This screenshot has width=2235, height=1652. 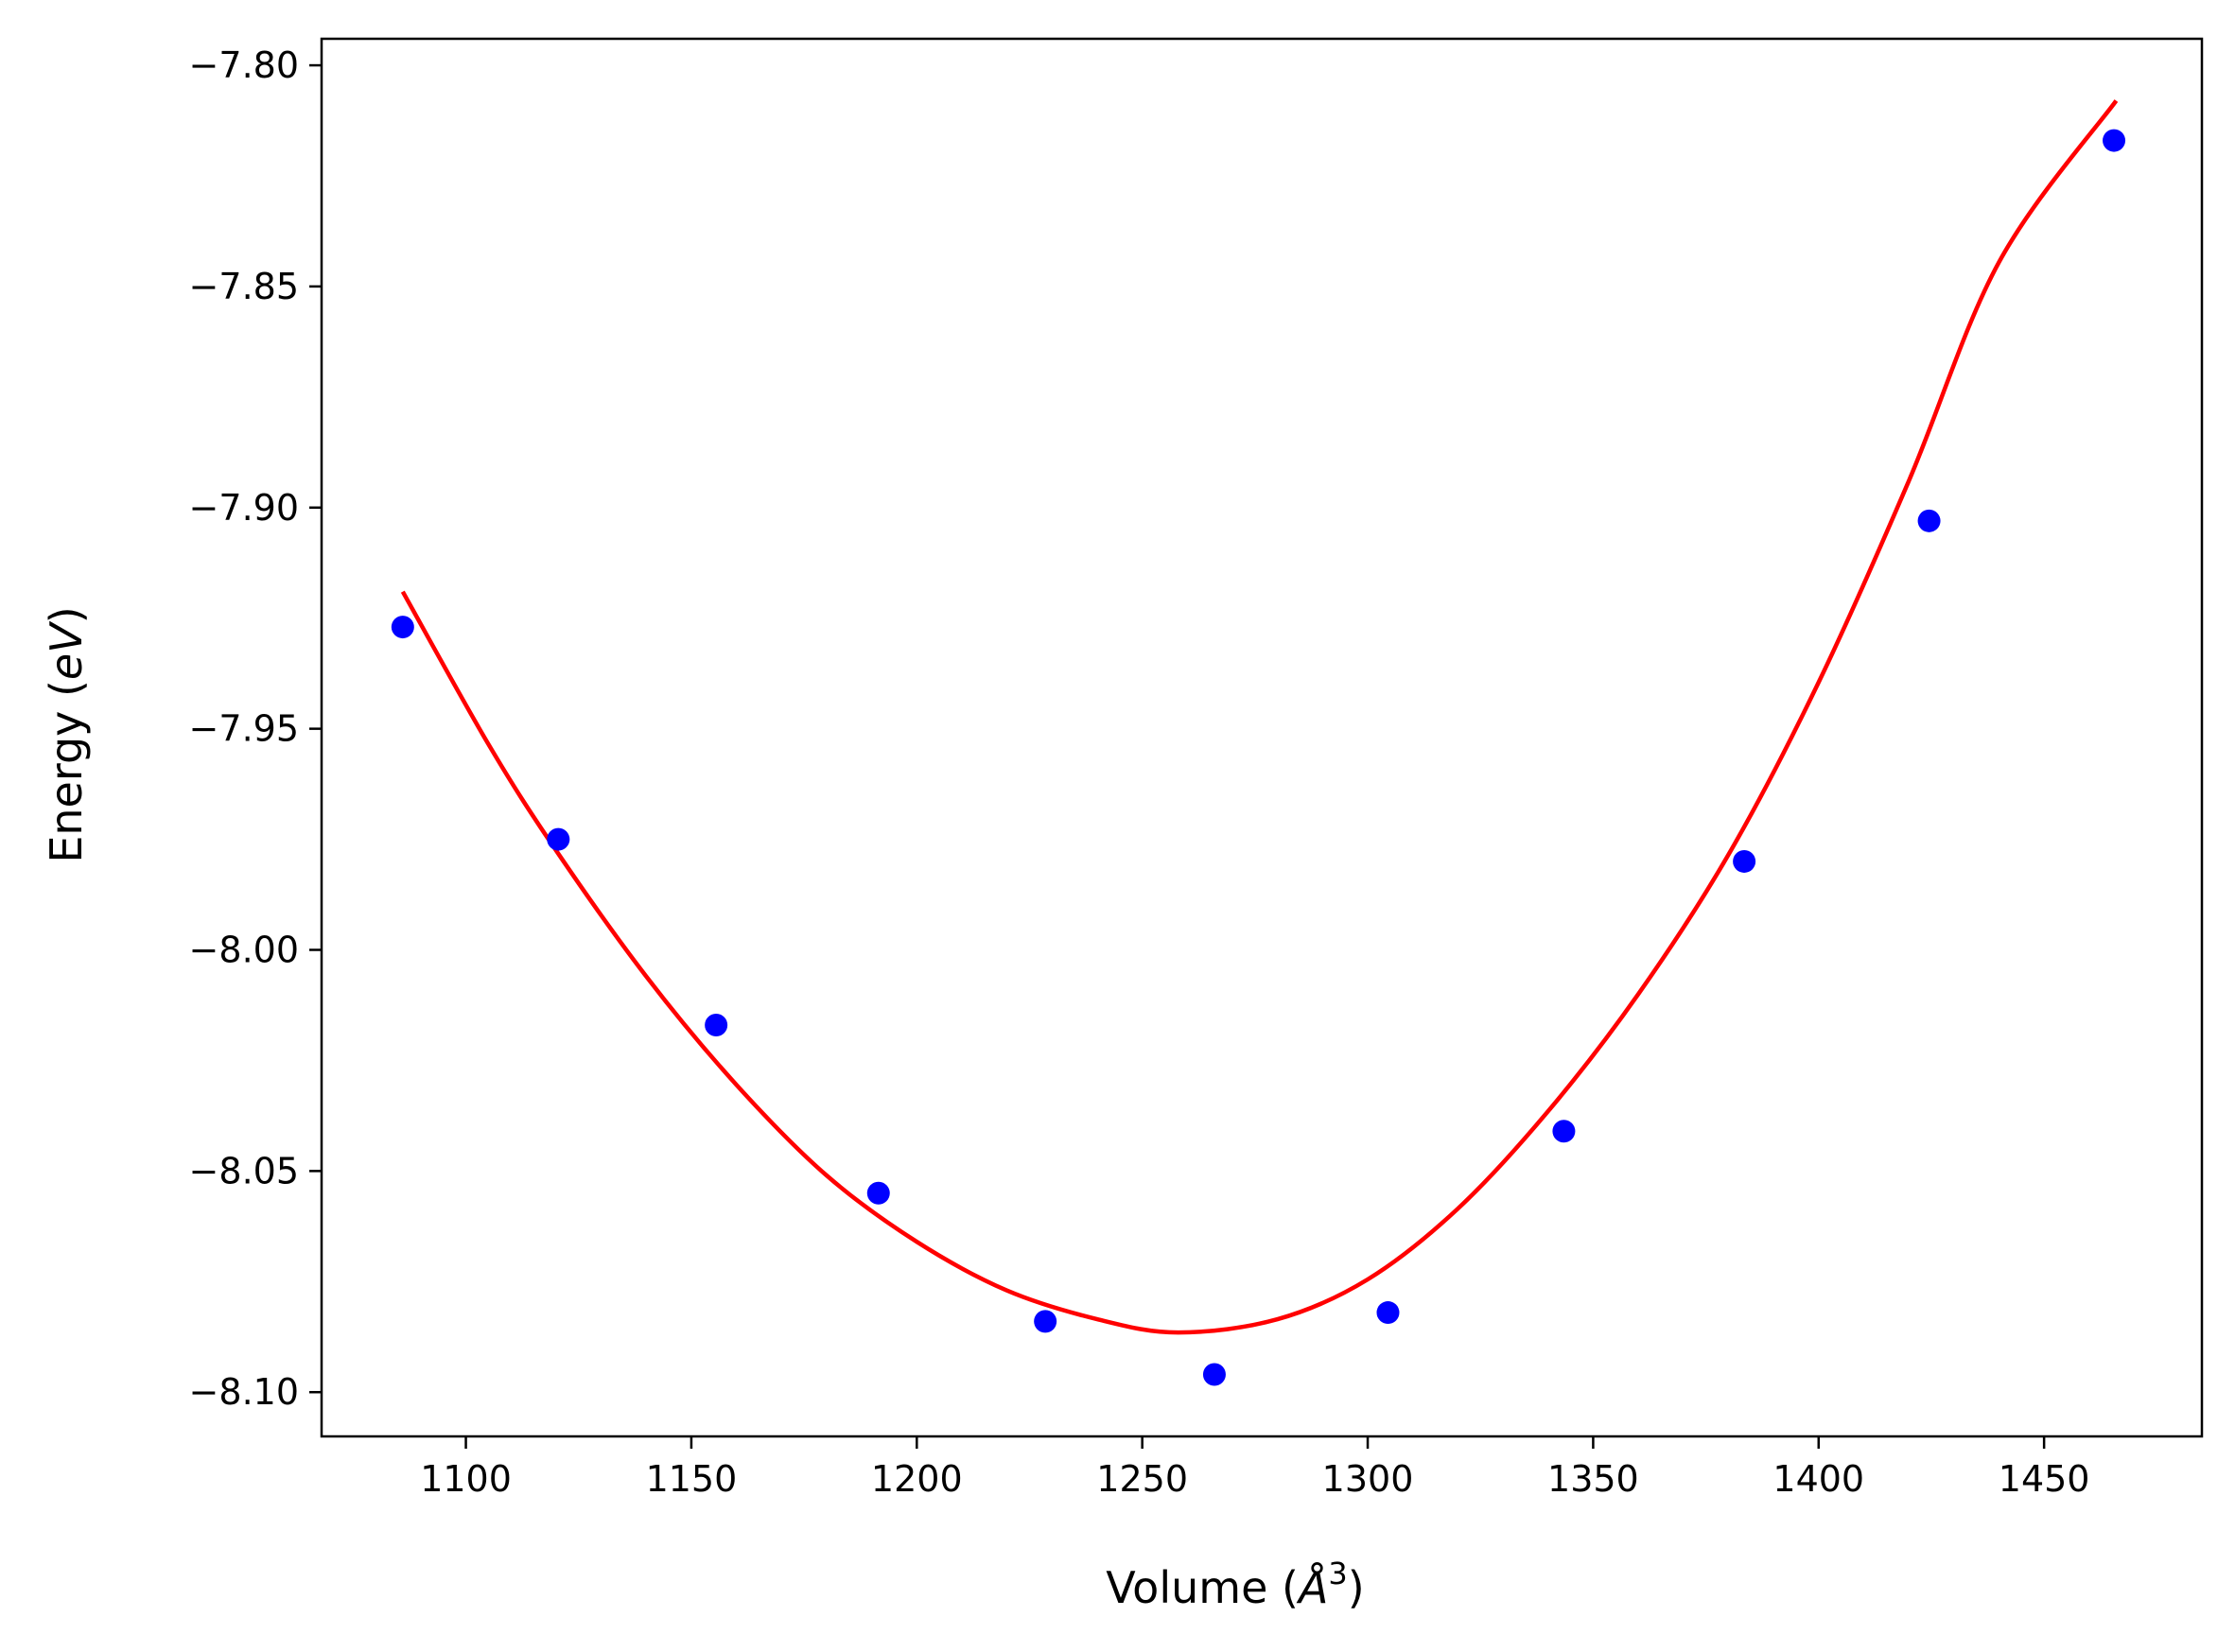 What do you see at coordinates (244, 1171) in the screenshot?
I see `y-tick-label: −8.05` at bounding box center [244, 1171].